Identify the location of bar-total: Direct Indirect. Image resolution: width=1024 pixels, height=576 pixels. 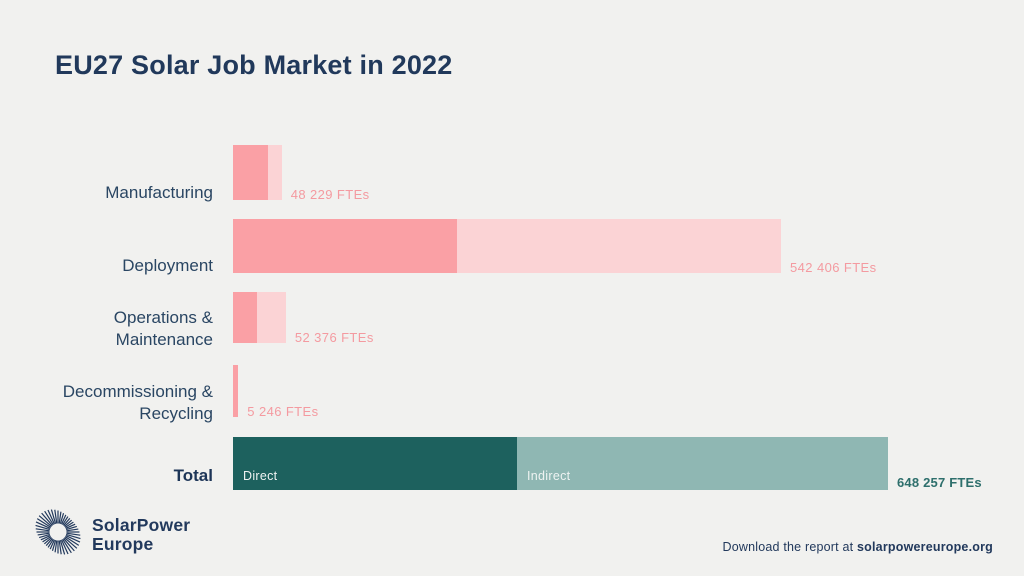
(560, 463).